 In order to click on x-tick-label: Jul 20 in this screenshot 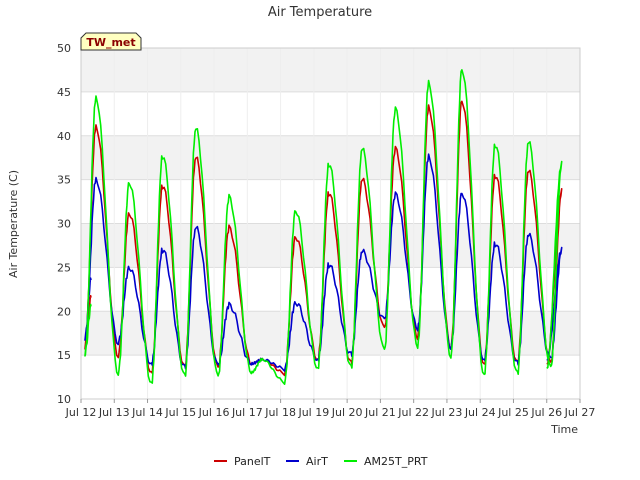, I will do `click(347, 412)`.